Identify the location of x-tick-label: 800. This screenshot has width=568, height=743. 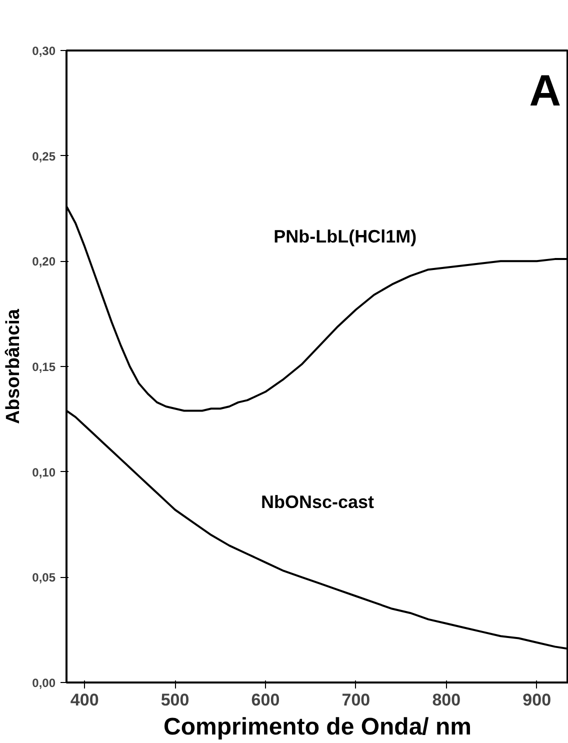
(446, 700).